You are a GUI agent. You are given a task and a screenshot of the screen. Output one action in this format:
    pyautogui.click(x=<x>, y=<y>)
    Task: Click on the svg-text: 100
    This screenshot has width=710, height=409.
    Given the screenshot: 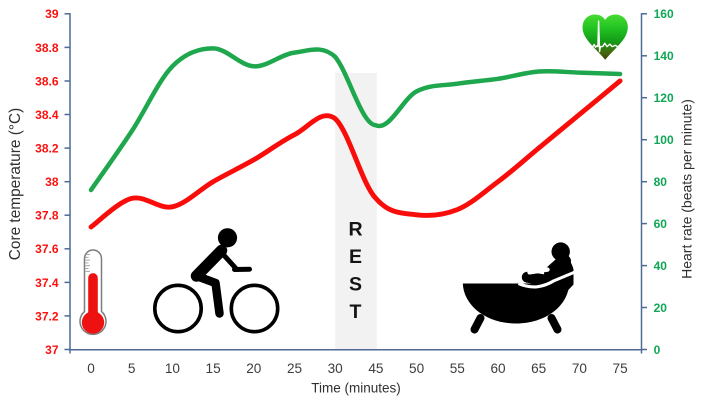 What is the action you would take?
    pyautogui.click(x=664, y=140)
    